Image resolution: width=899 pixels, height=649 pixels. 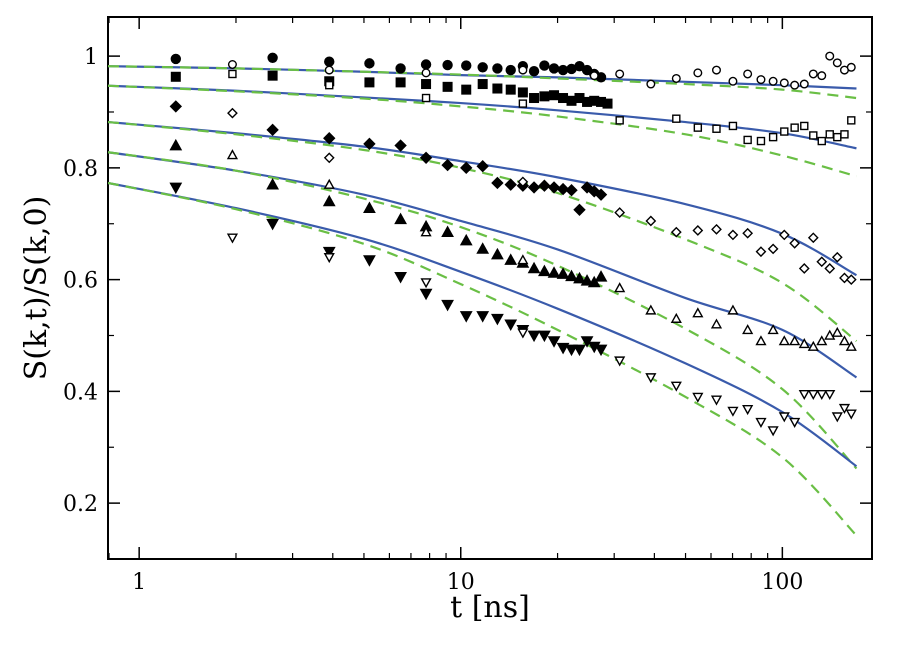 What do you see at coordinates (490, 607) in the screenshot?
I see `x-axis-title: t [ns]` at bounding box center [490, 607].